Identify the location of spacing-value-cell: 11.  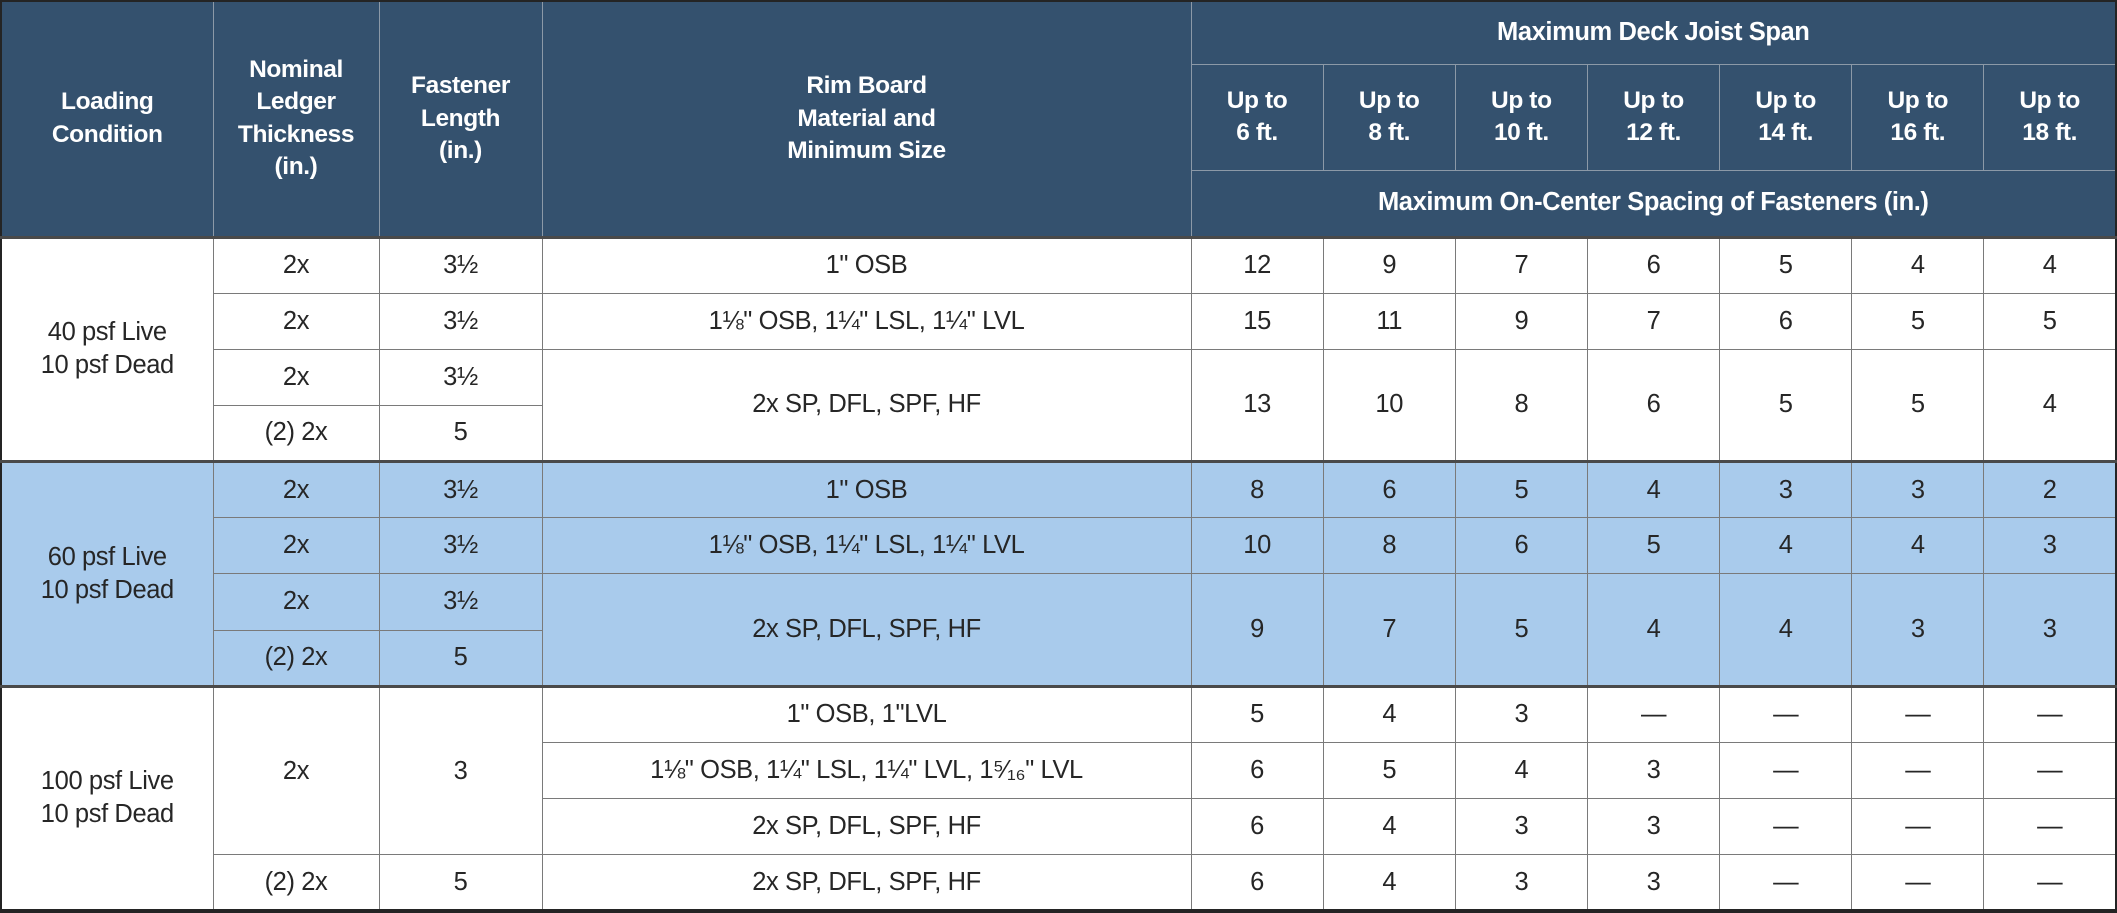
(1389, 321).